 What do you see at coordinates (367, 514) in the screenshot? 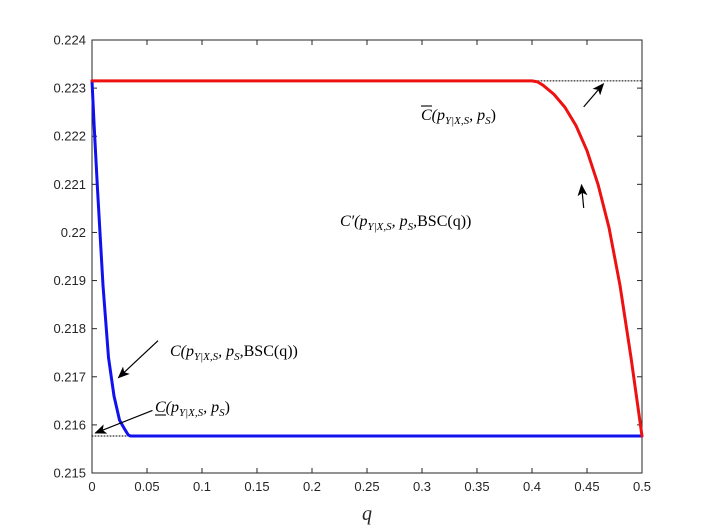
I see `x-axis-title: q` at bounding box center [367, 514].